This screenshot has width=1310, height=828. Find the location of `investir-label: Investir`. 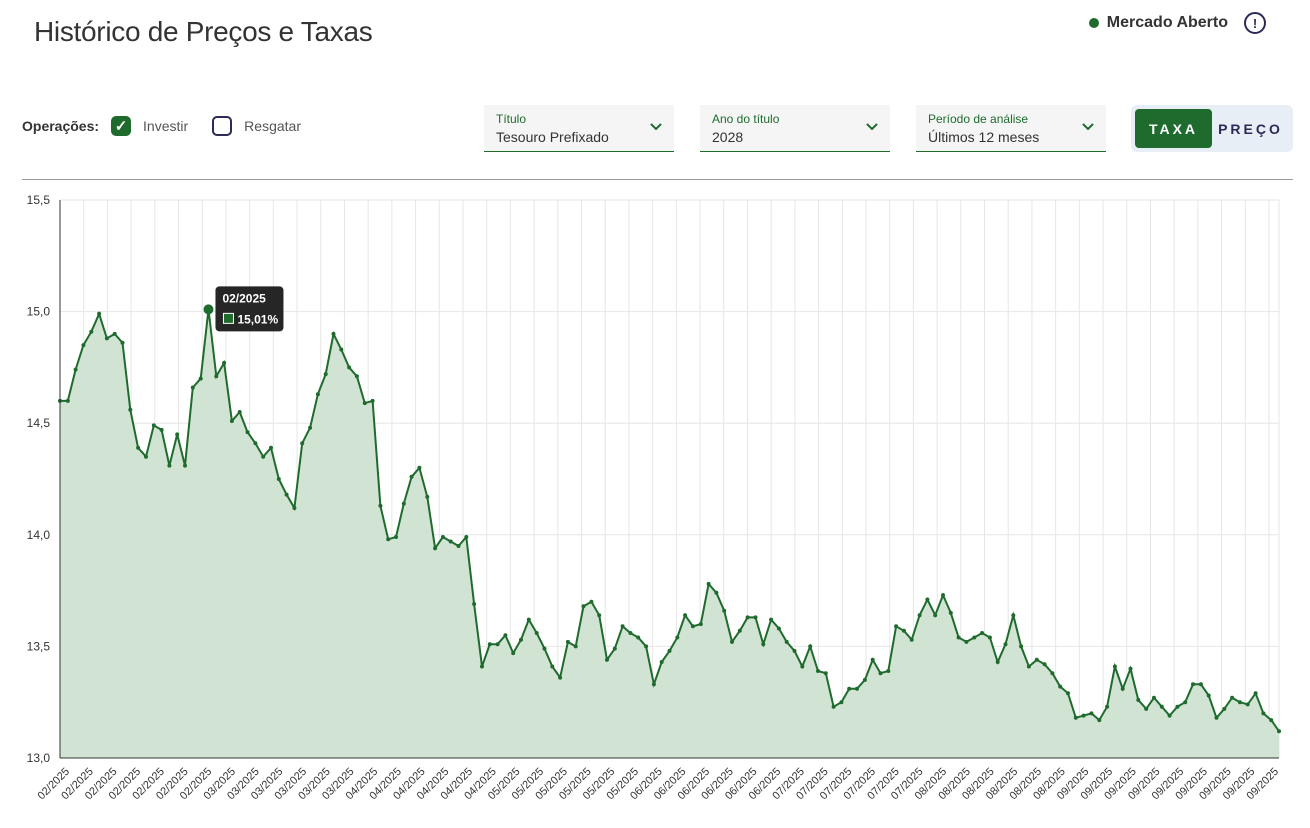

investir-label: Investir is located at coordinates (166, 126).